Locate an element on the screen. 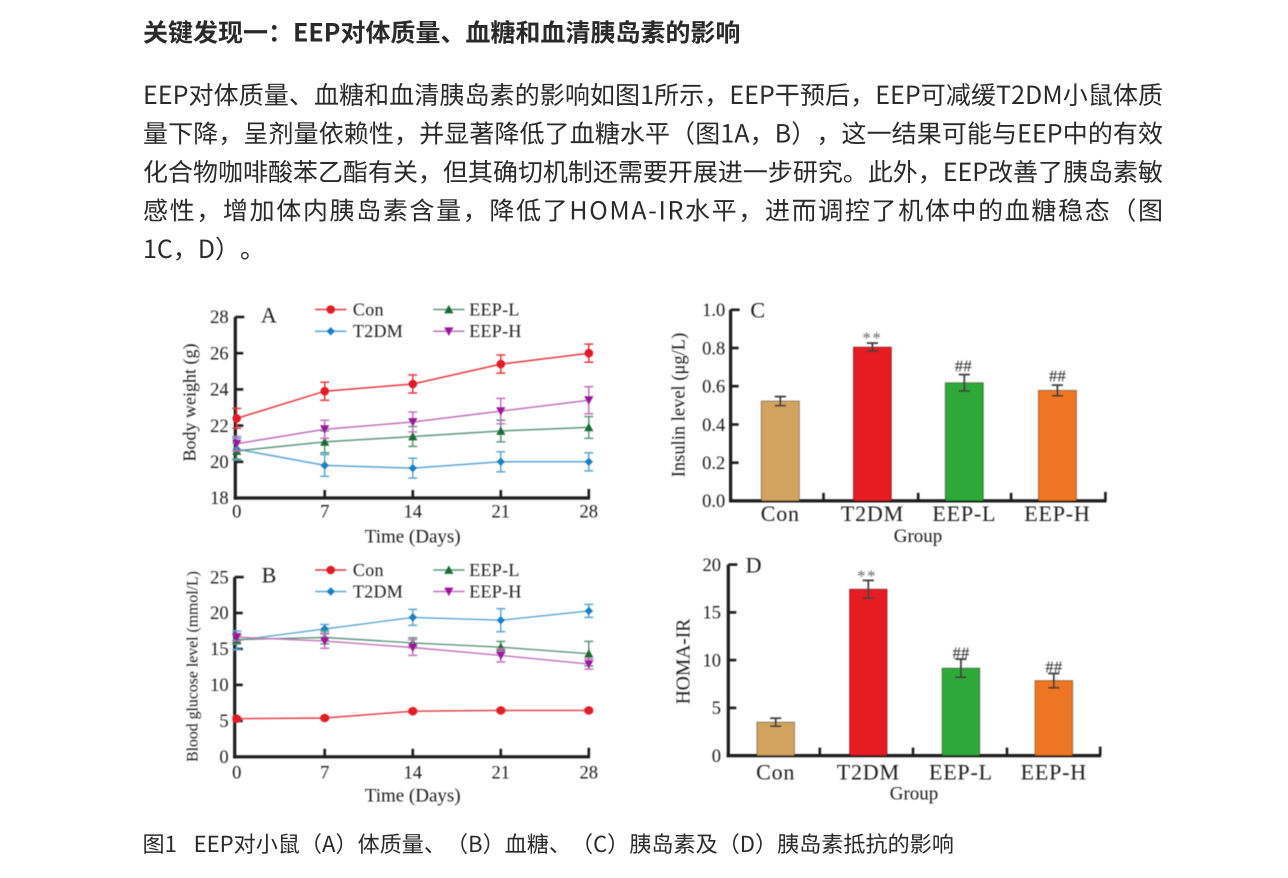  svg-text: HOMA-IR is located at coordinates (684, 662).